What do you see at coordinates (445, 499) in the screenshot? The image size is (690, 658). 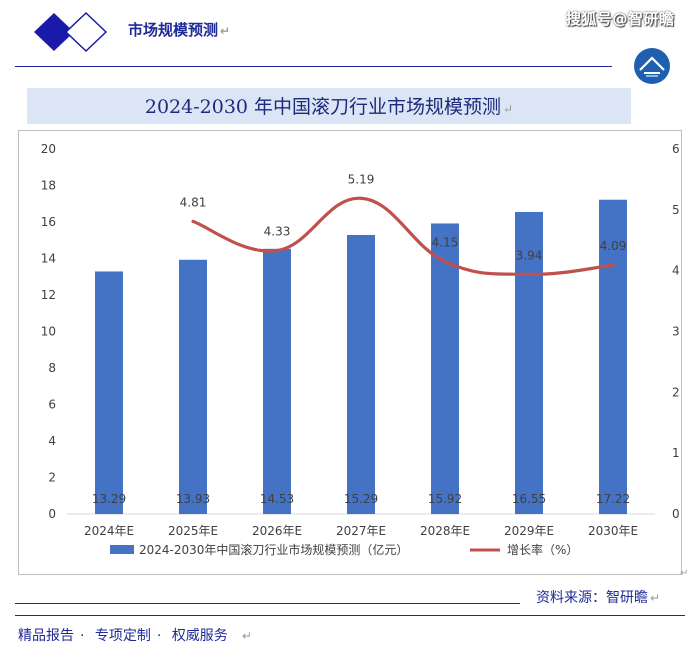 I see `bar-value-label: 15.92` at bounding box center [445, 499].